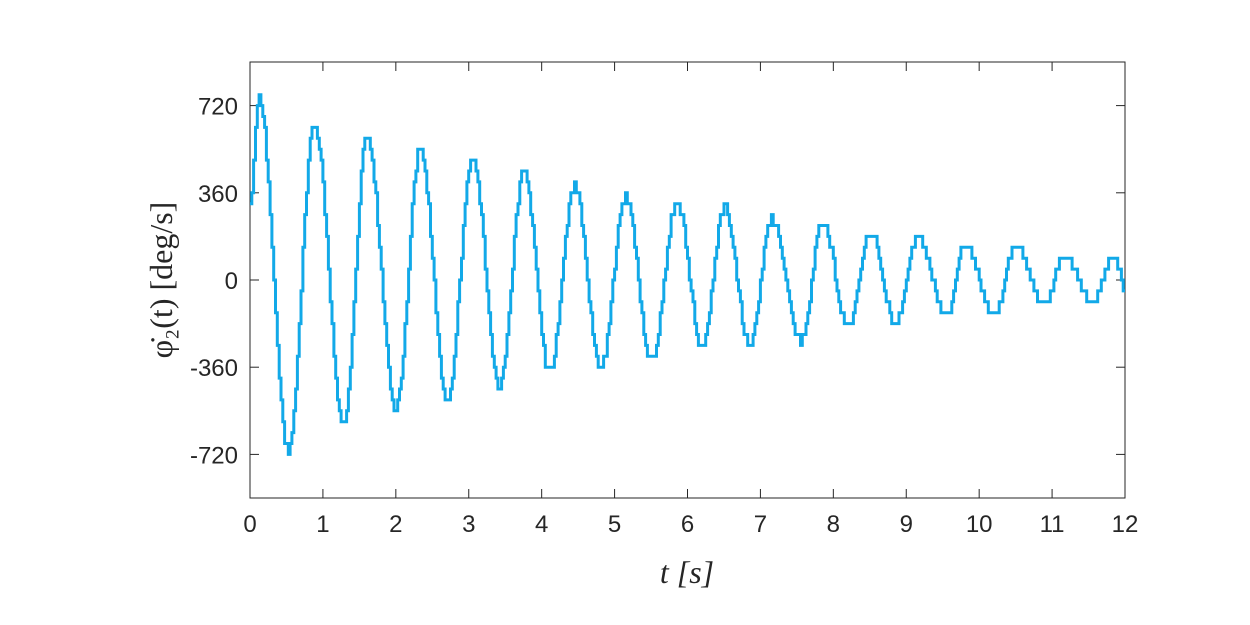 The width and height of the screenshot is (1250, 625). Describe the element at coordinates (218, 107) in the screenshot. I see `y-tick-label: 720` at that location.